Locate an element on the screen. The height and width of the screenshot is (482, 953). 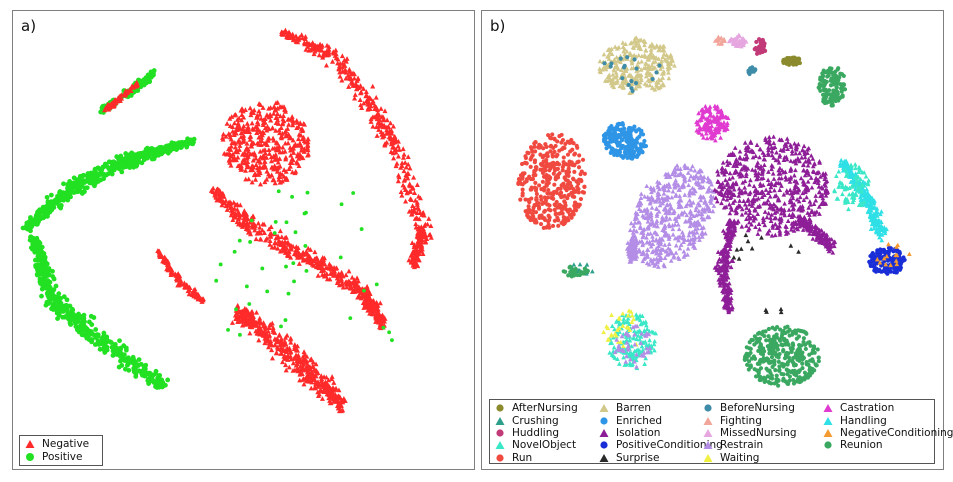
legend-label-positive: Positive is located at coordinates (62, 456).